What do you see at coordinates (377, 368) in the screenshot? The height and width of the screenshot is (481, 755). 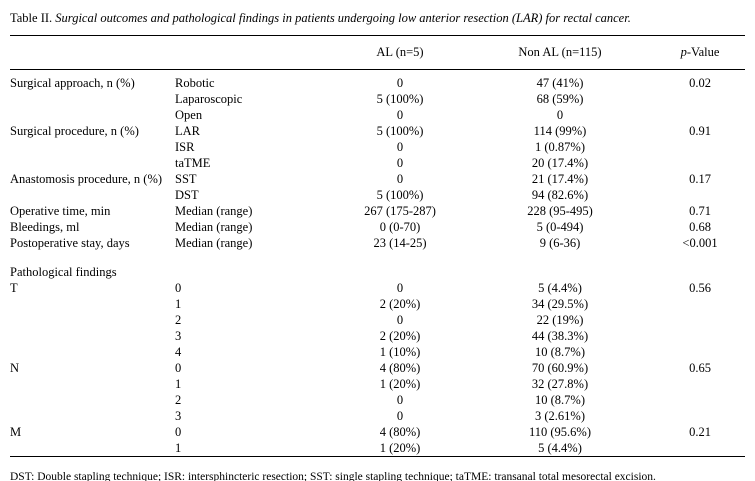 I see `table-row: N 0 4 (80%) 70 (60.9%) 0.65` at bounding box center [377, 368].